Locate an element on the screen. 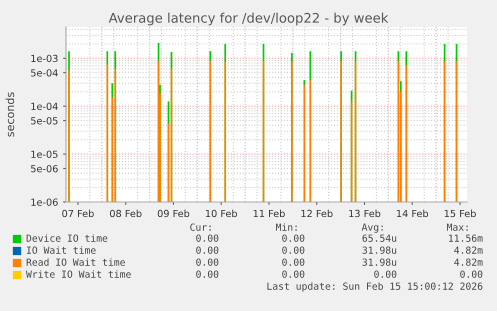  y-axis-title: seconds is located at coordinates (10, 114).